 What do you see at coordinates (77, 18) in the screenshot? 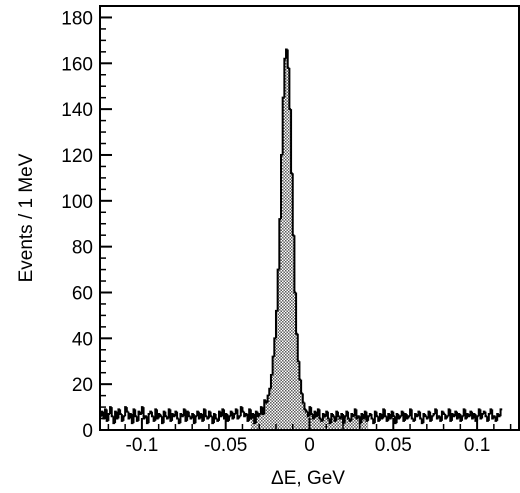
I see `y-tick-label: 180` at bounding box center [77, 18].